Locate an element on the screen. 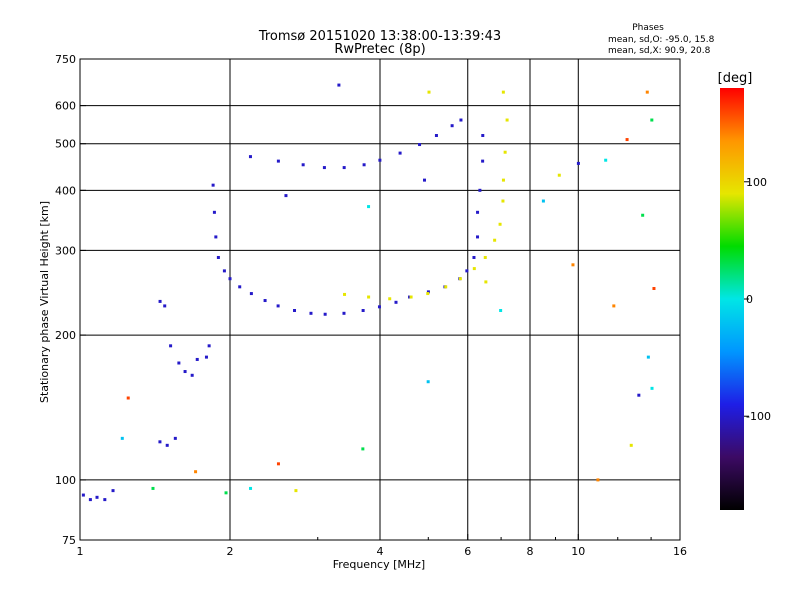  chart-subtitle: RwPretec (8p) is located at coordinates (379, 49).